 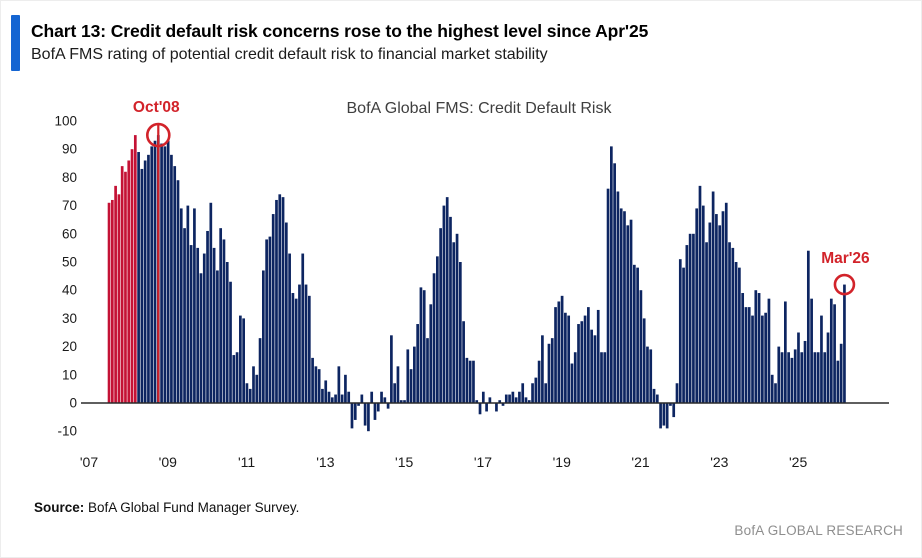 I want to click on x-axis-label: '19, so click(x=562, y=462).